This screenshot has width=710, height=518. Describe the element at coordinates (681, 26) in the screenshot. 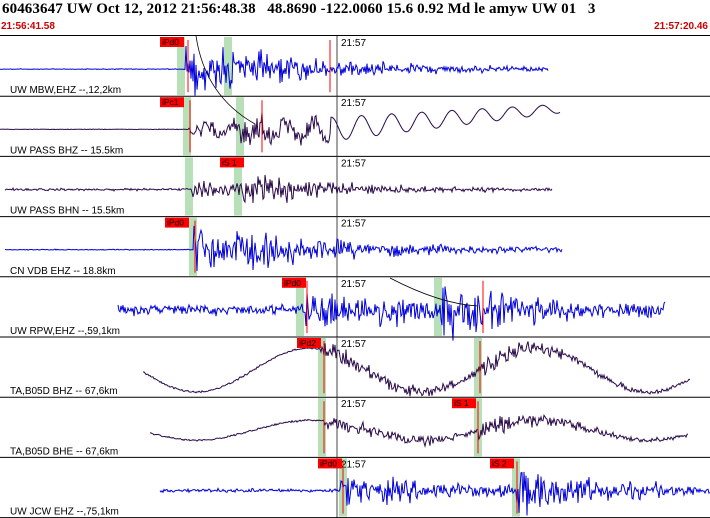

I see `time-end: 21:57:20.46` at that location.